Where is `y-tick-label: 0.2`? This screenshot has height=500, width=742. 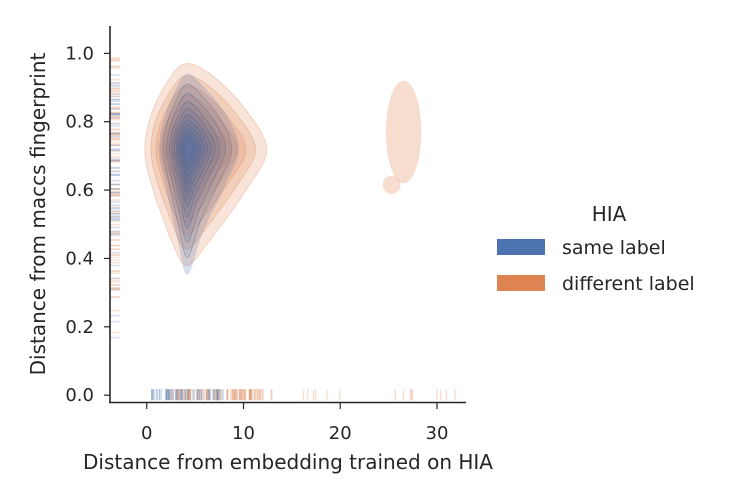
y-tick-label: 0.2 is located at coordinates (79, 327).